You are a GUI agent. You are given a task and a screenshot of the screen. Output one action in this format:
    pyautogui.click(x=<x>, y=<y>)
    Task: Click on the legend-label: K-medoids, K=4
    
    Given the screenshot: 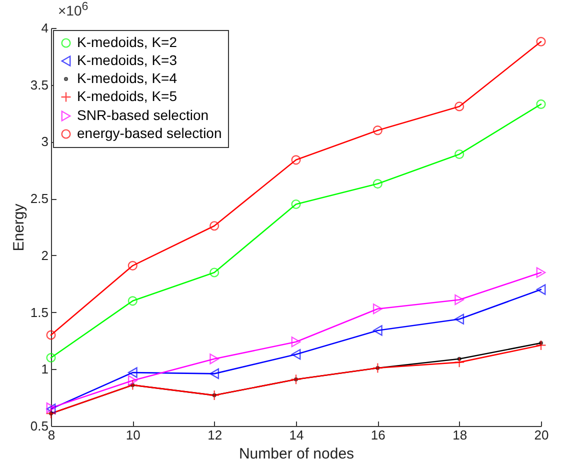 What is the action you would take?
    pyautogui.click(x=127, y=78)
    